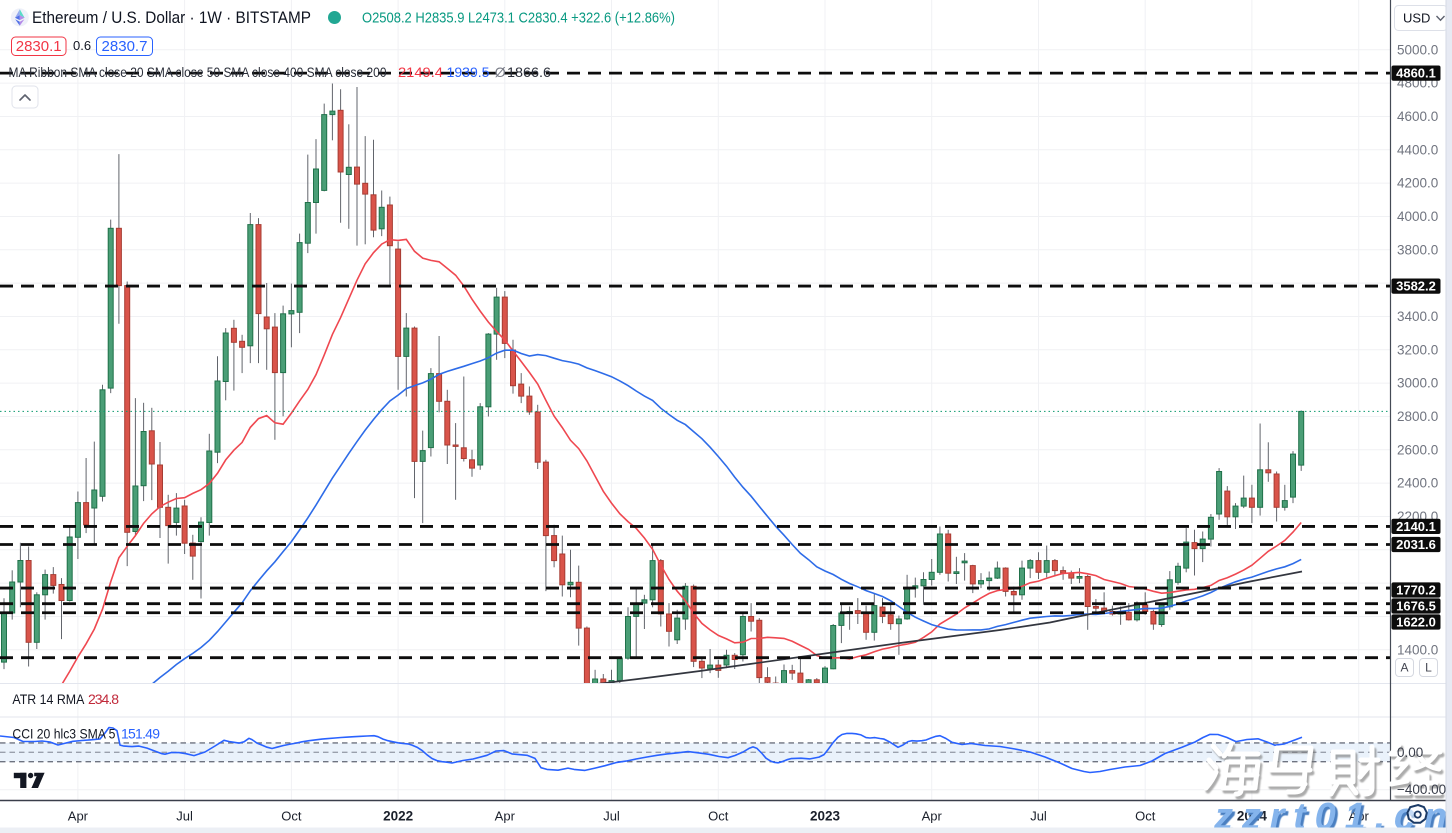  What do you see at coordinates (1252, 816) in the screenshot?
I see `svg-text: 2024` at bounding box center [1252, 816].